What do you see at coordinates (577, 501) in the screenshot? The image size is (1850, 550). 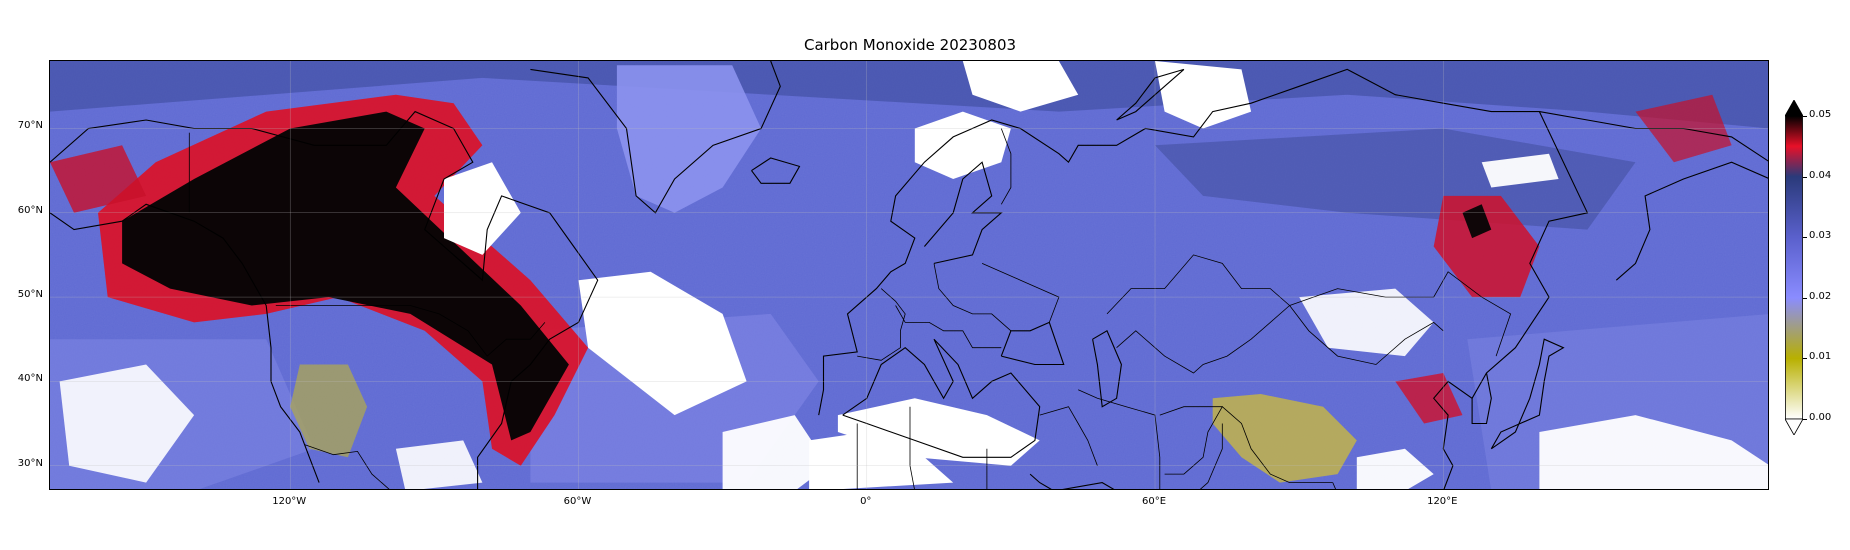 I see `lon-tick-label: 60°W` at bounding box center [577, 501].